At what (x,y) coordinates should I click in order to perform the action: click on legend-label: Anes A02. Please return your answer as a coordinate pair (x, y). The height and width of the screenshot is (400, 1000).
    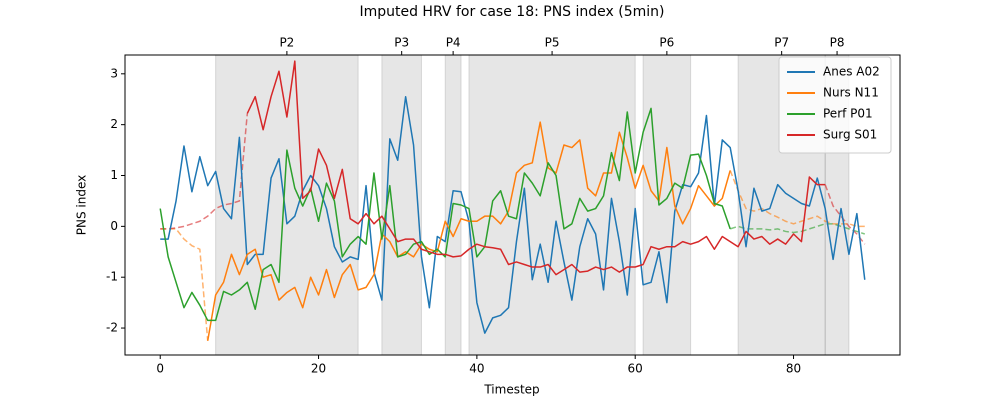
    Looking at the image, I should click on (851, 72).